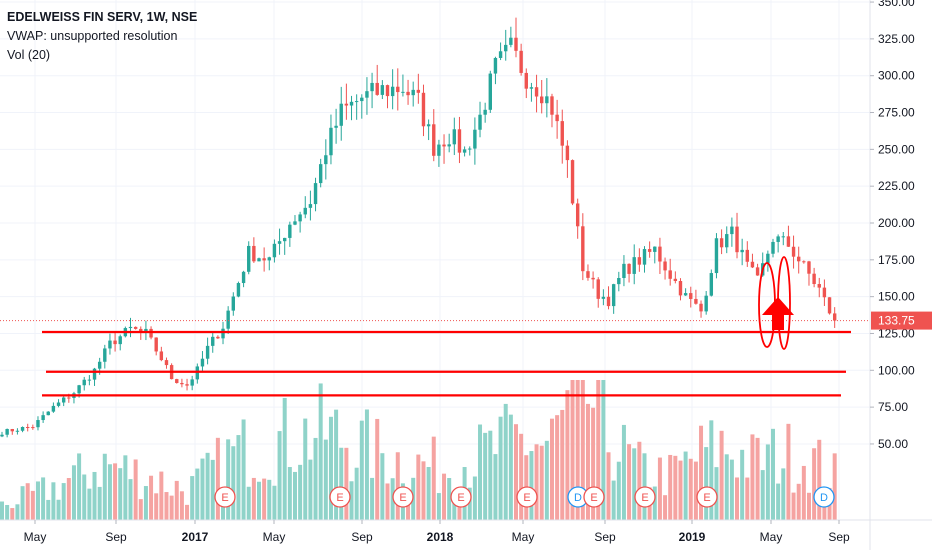 This screenshot has height=550, width=932. I want to click on annotations, so click(776, 303).